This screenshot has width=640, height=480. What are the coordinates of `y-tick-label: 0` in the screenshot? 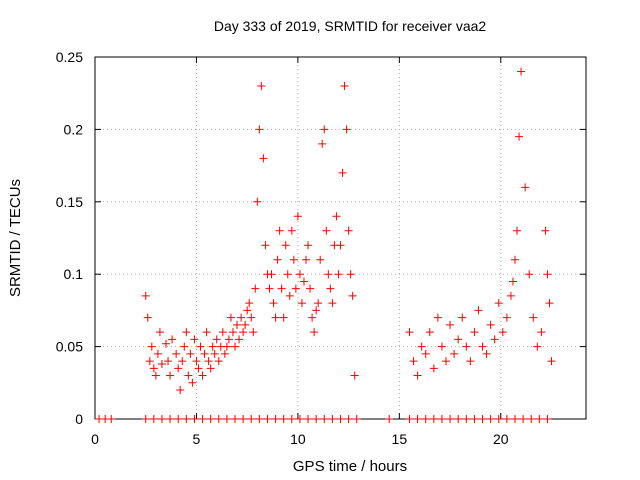 It's located at (79, 419).